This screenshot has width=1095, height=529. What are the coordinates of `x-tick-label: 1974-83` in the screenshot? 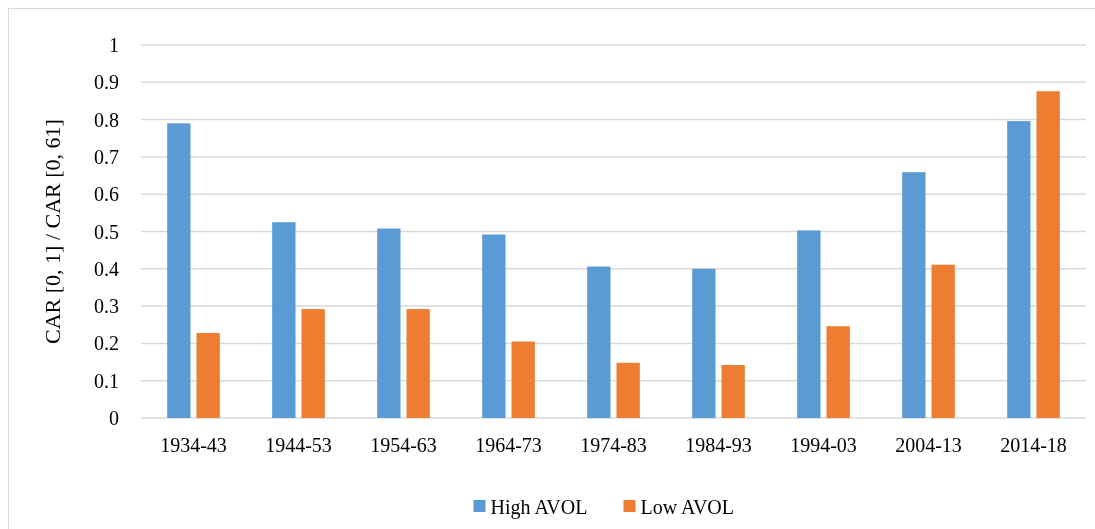 It's located at (613, 445).